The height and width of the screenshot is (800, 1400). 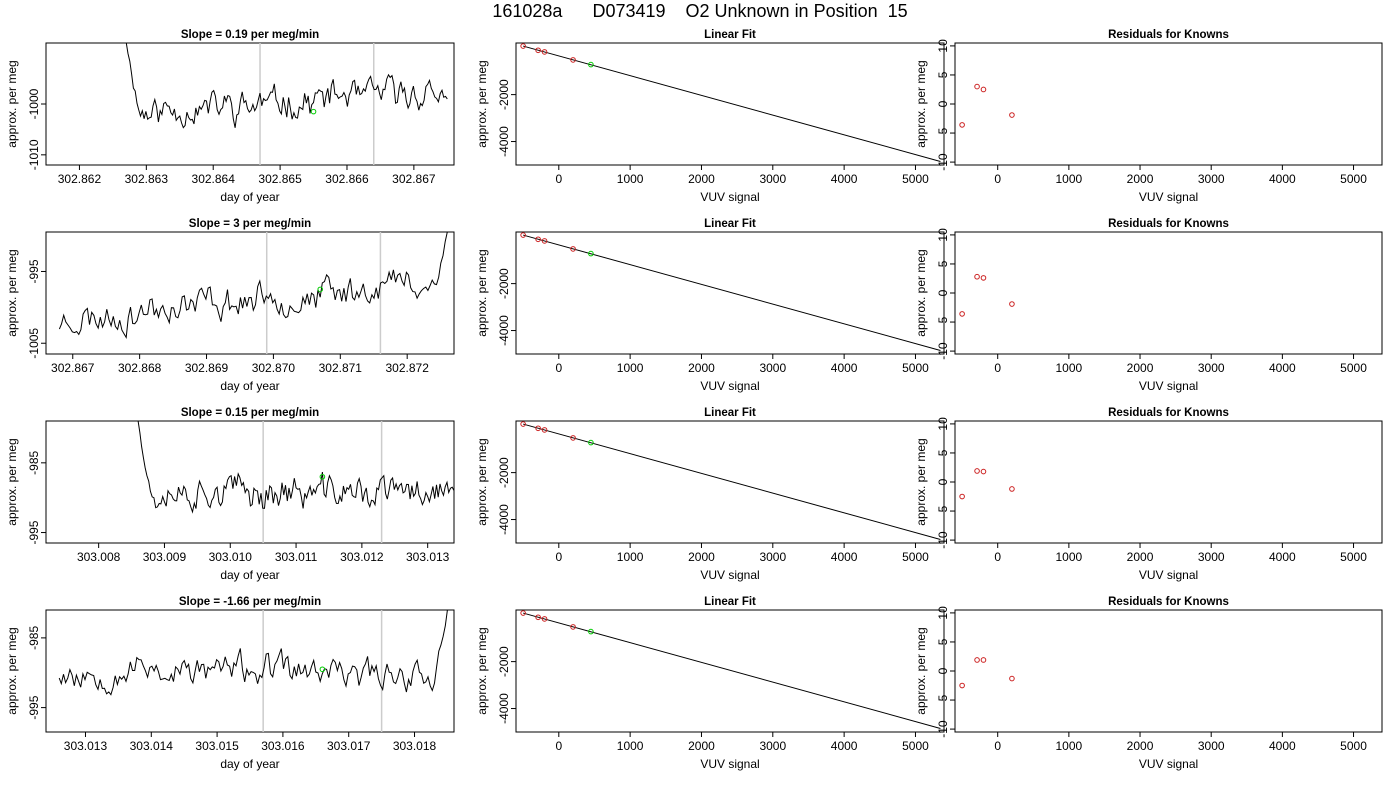 I want to click on panel-title: Slope = 3 per meg/min, so click(x=250, y=224).